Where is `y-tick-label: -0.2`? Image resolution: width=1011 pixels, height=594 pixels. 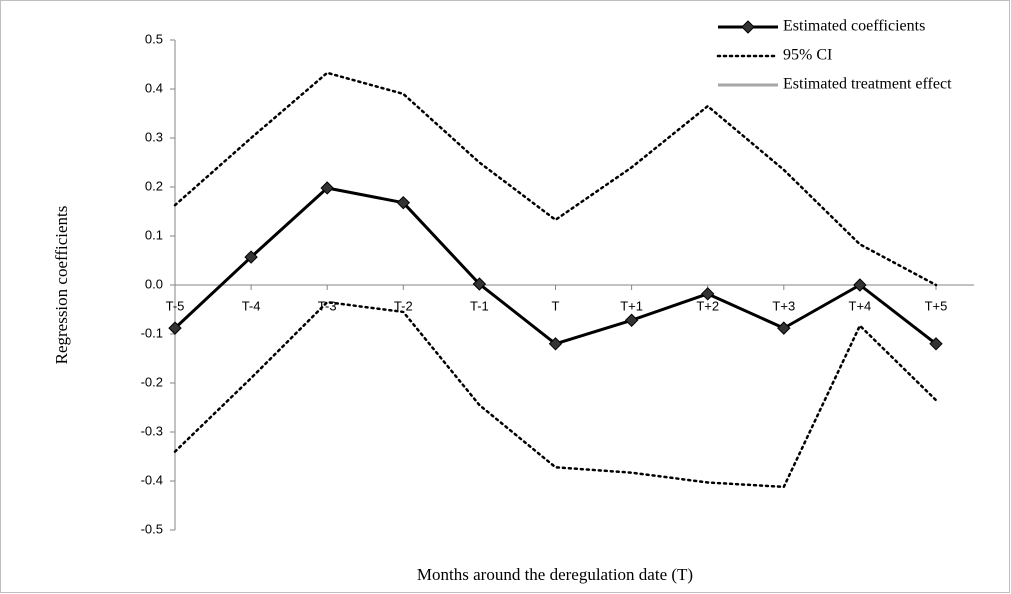 y-tick-label: -0.2 is located at coordinates (152, 381).